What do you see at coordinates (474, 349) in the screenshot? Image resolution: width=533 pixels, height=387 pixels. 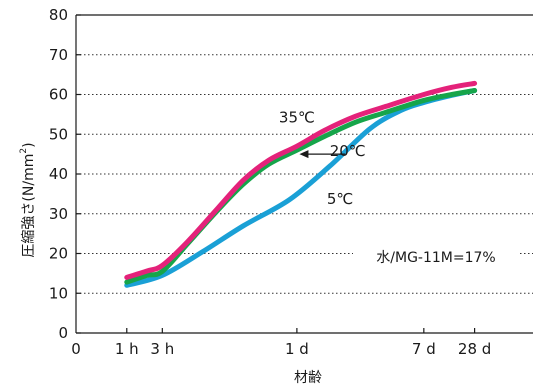 I see `x-tick-label-5: 28 d` at bounding box center [474, 349].